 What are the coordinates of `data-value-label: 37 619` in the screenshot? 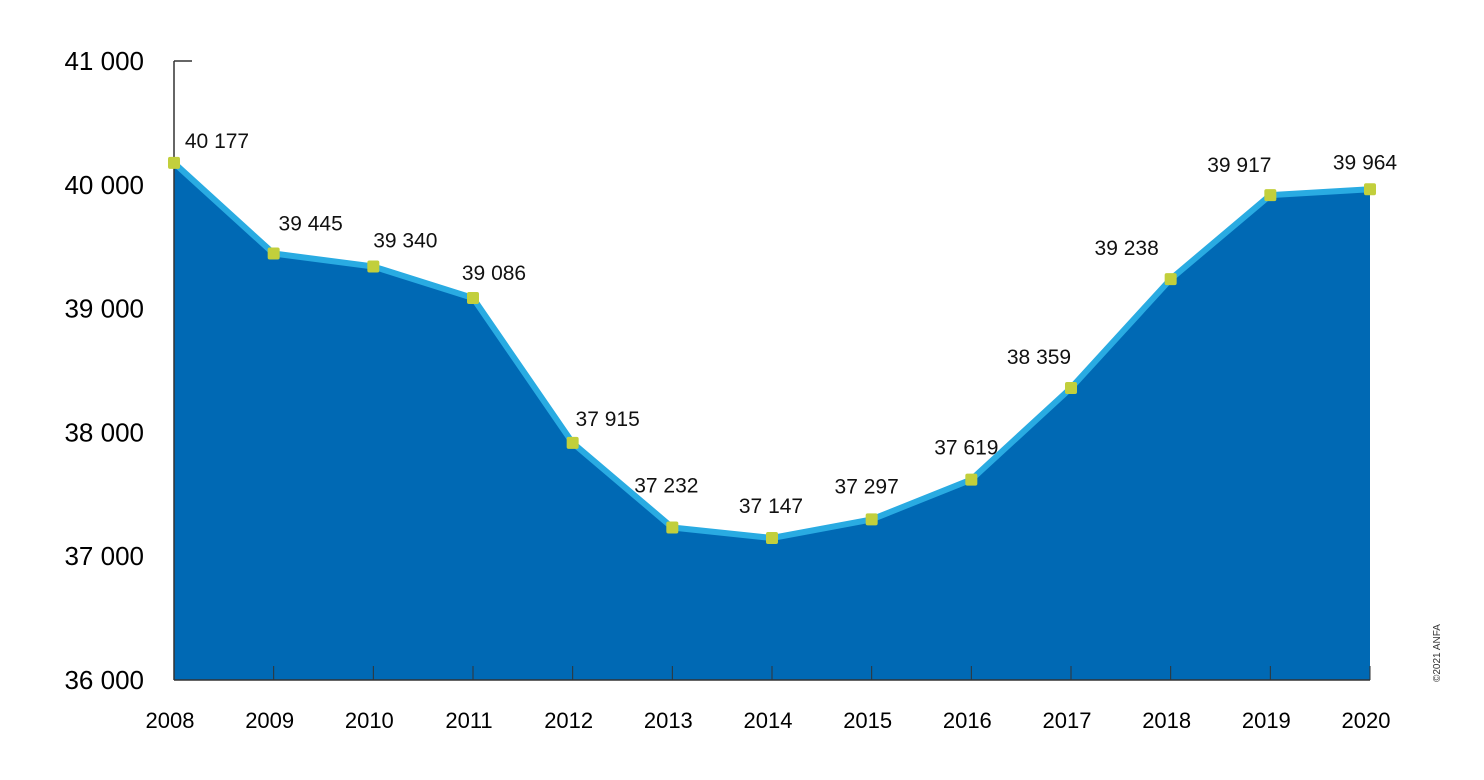 It's located at (966, 448).